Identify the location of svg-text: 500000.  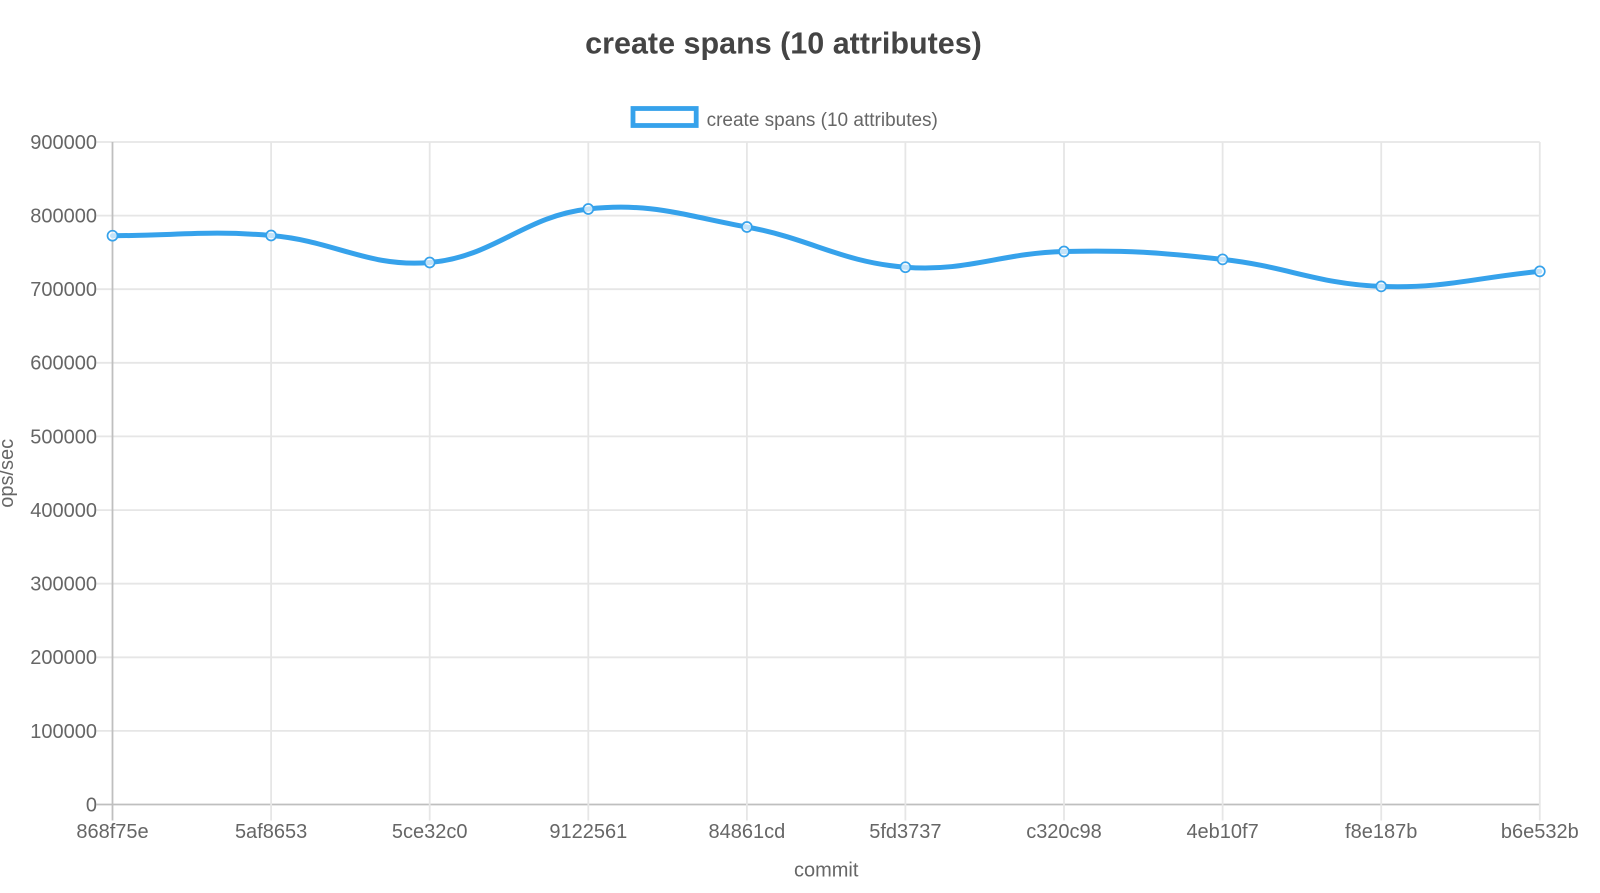
(63, 437).